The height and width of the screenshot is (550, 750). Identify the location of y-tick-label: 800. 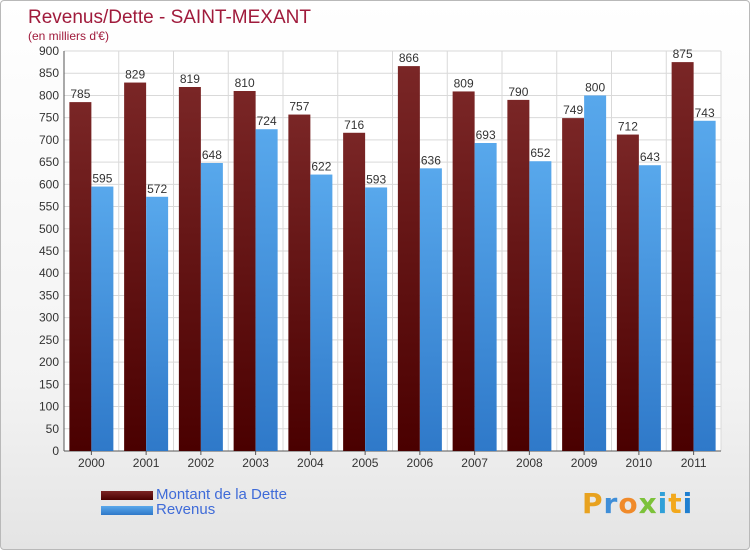
(49, 95).